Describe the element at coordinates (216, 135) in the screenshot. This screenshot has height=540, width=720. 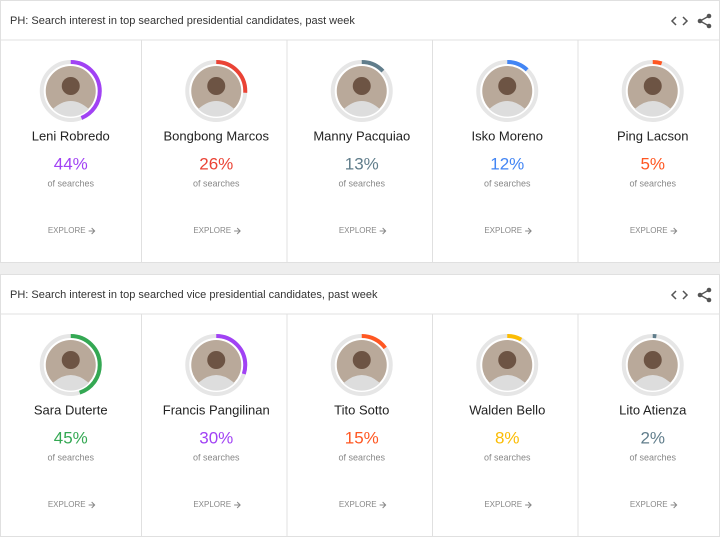
I see `candidate-name: Bongbong Marcos` at that location.